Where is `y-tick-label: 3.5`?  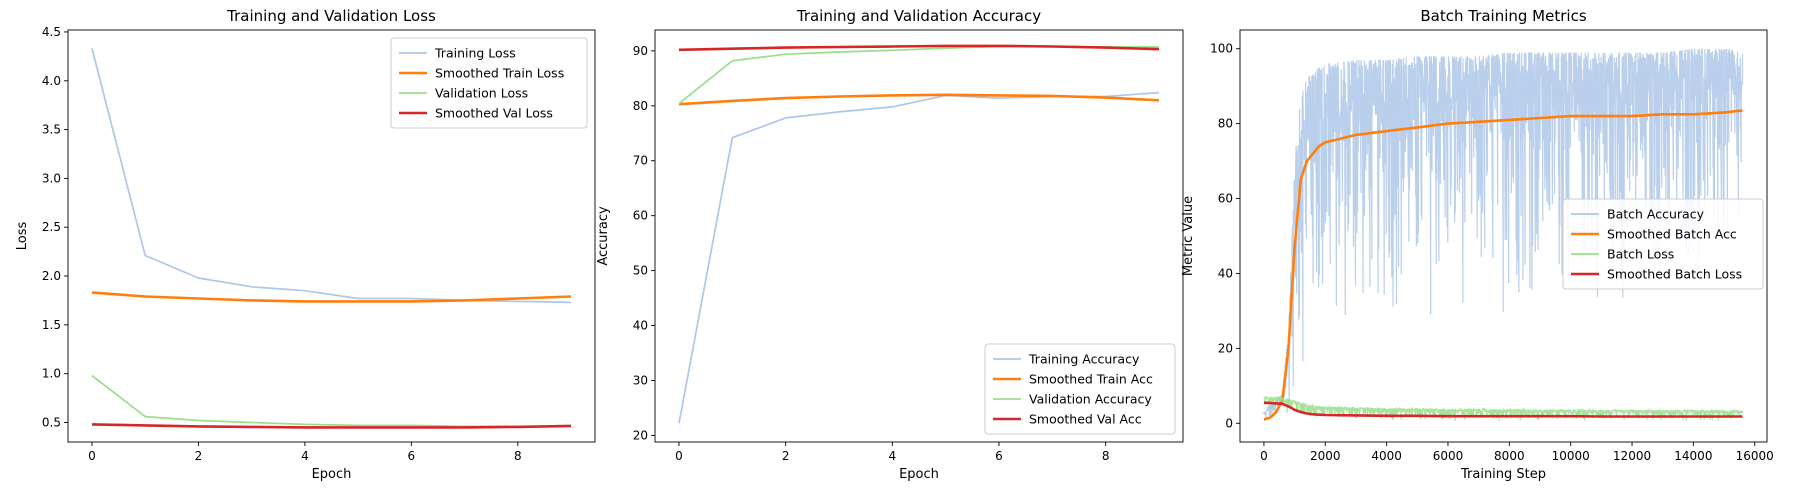
y-tick-label: 3.5 is located at coordinates (51, 130).